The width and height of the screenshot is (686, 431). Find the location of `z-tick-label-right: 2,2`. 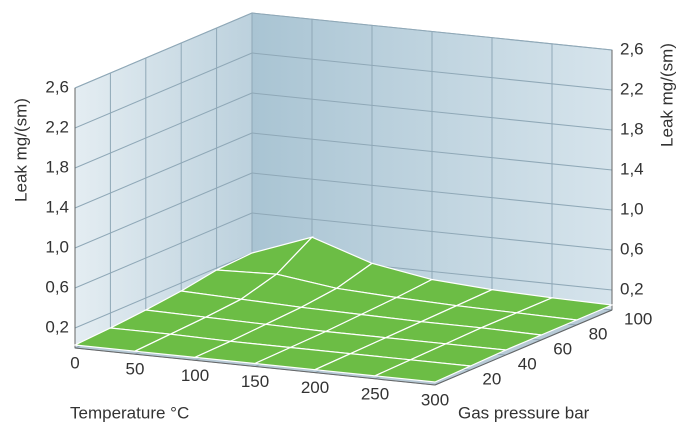

z-tick-label-right: 2,2 is located at coordinates (632, 88).